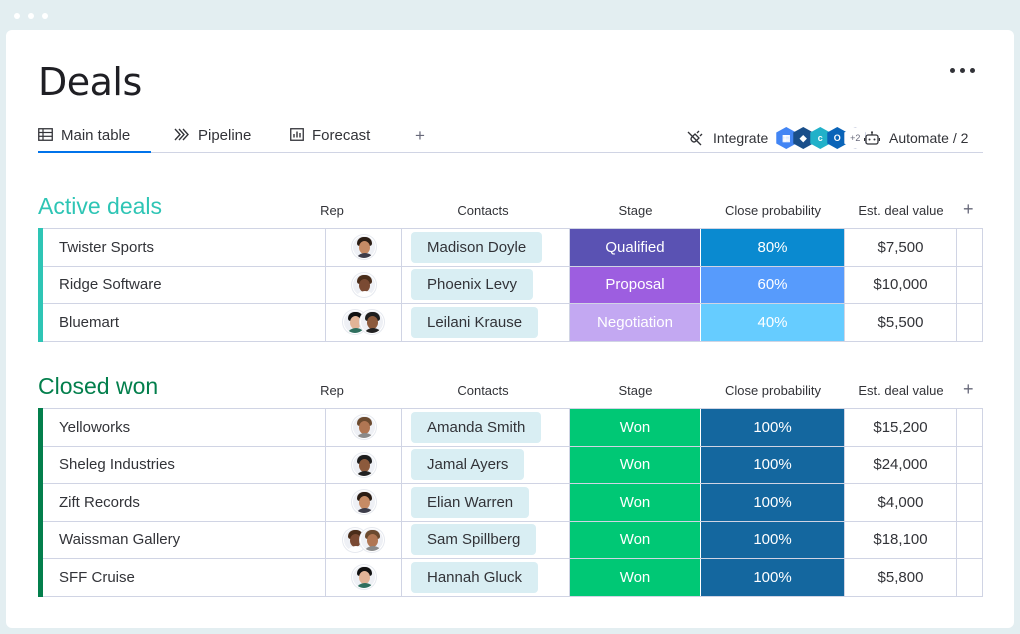  Describe the element at coordinates (475, 577) in the screenshot. I see `contact-chip: Hannah Gluck` at that location.